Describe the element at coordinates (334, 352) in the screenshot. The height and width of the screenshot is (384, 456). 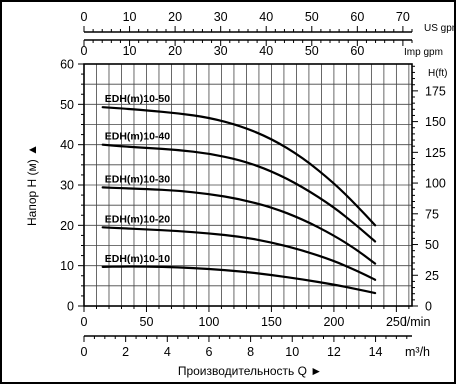
I see `m3h-tick-label: 12` at that location.